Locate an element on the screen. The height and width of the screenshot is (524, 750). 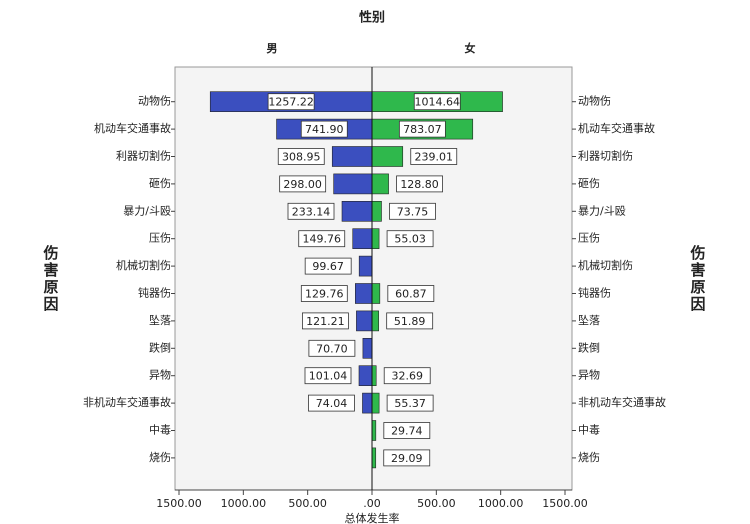
category-label: 动物伤 is located at coordinates (154, 101).